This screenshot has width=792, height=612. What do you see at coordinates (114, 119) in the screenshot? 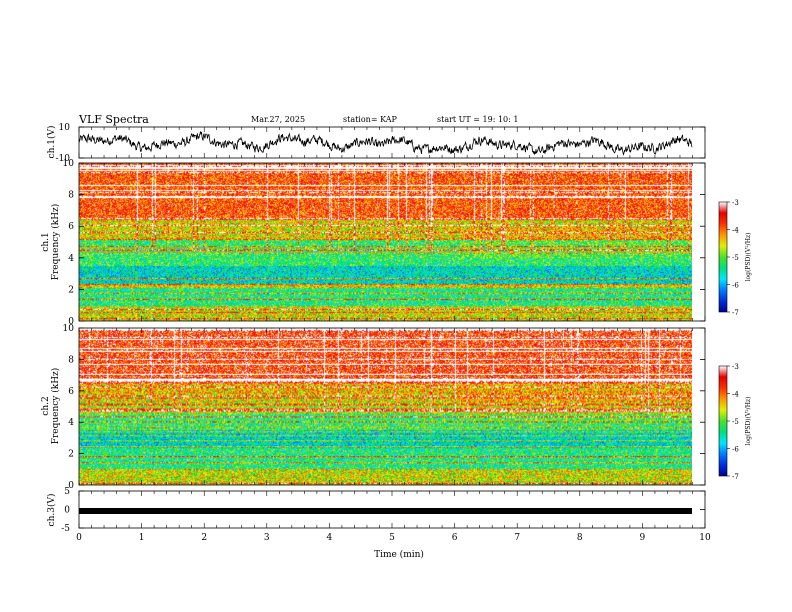
I see `figure-title: VLF Spectra` at bounding box center [114, 119].